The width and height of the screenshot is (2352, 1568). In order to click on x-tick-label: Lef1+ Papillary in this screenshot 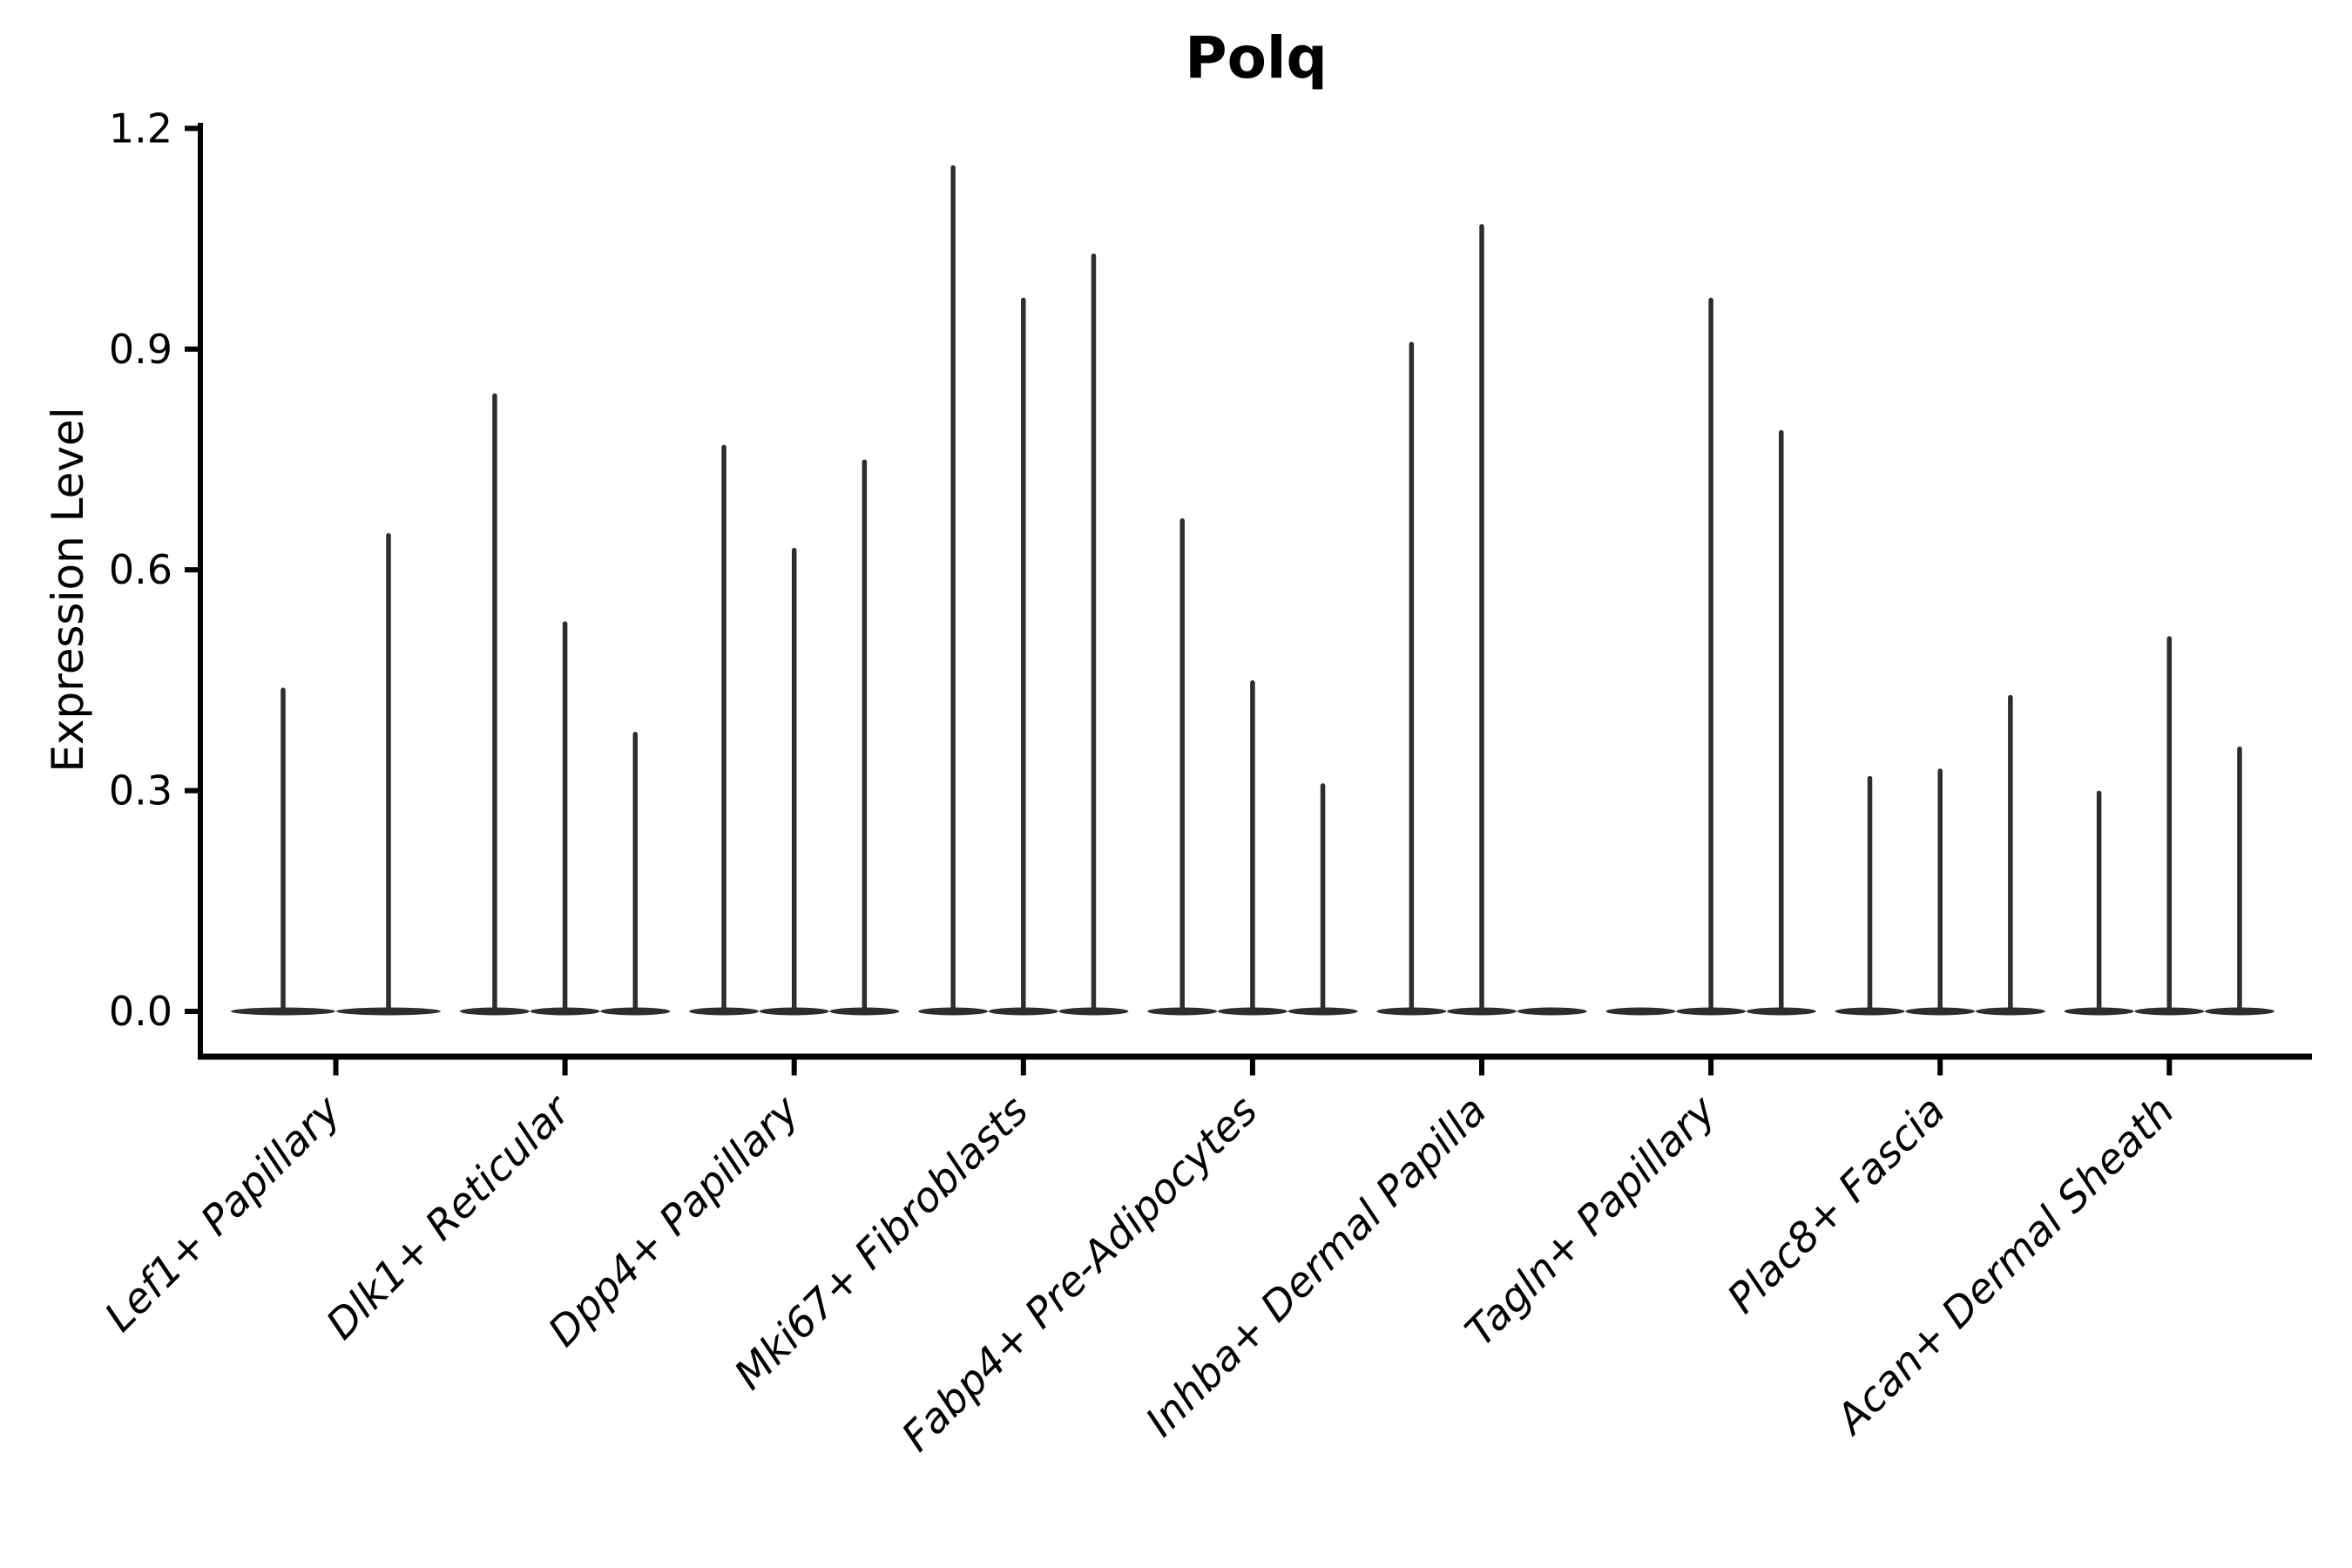, I will do `click(223, 1214)`.